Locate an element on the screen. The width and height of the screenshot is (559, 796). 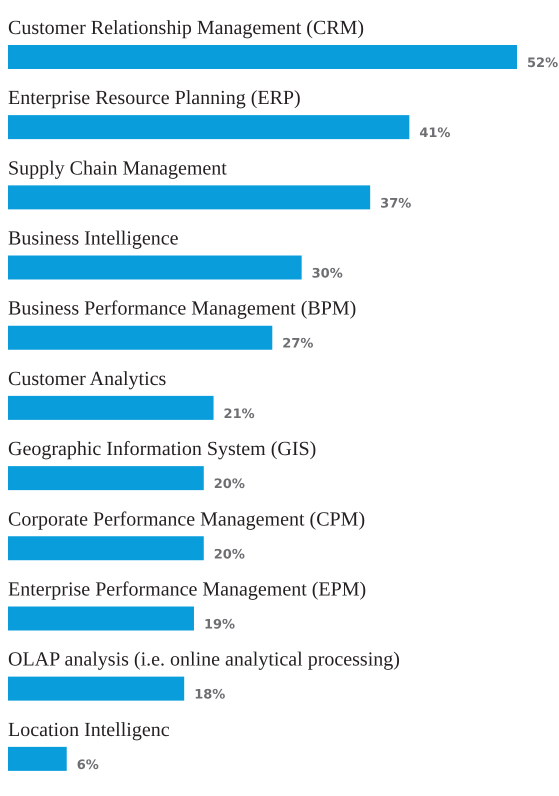
data-label: 18% is located at coordinates (210, 695).